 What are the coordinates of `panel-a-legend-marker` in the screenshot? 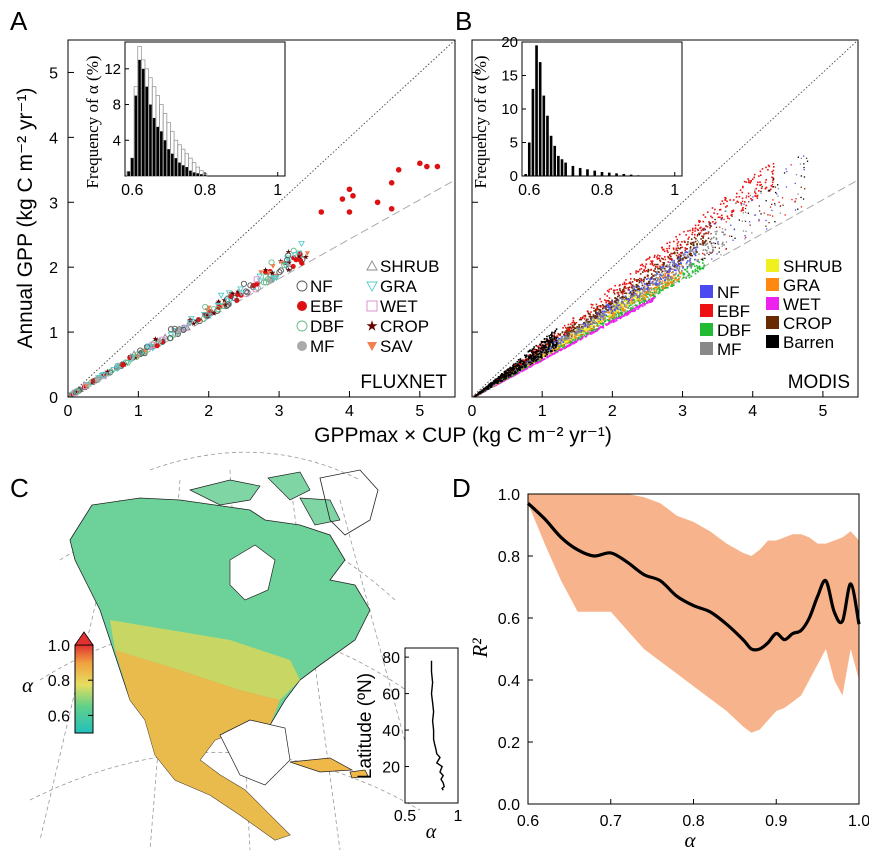 It's located at (372, 325).